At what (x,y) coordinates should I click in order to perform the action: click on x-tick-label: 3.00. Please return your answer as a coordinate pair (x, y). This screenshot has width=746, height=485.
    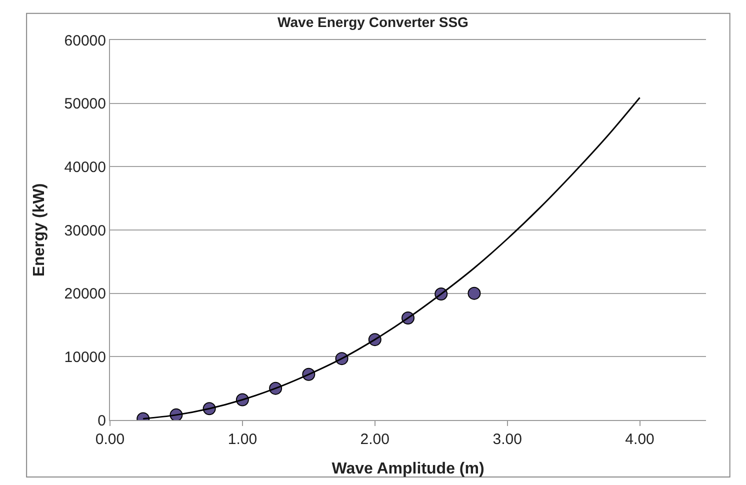
    Looking at the image, I should click on (507, 439).